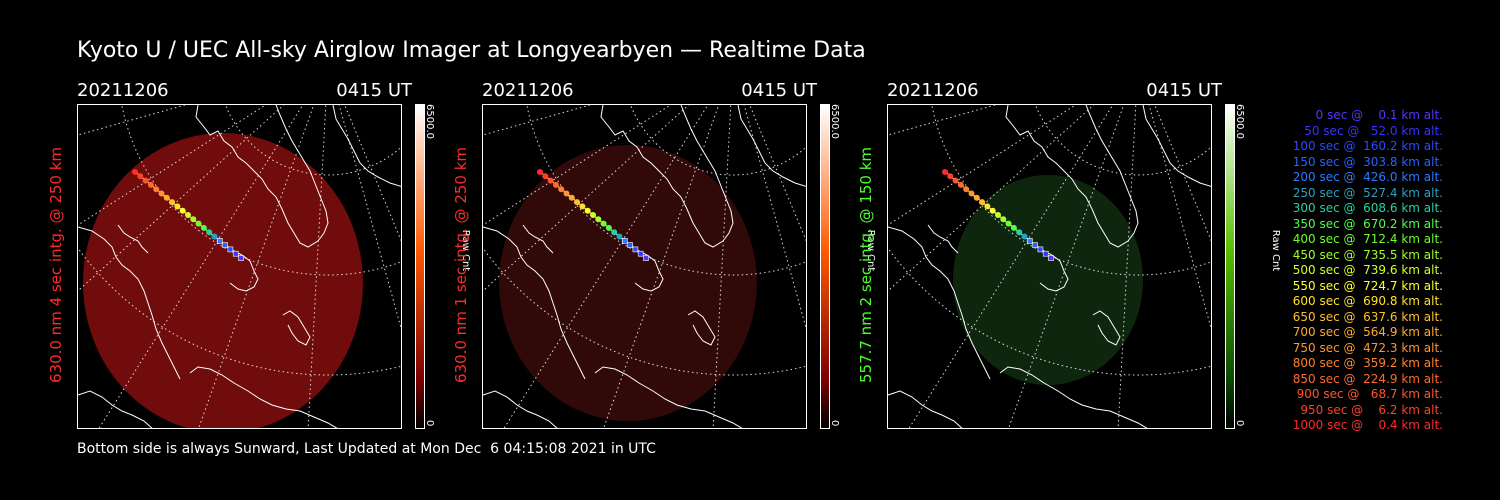 This screenshot has width=1500, height=500. What do you see at coordinates (461, 265) in the screenshot?
I see `panel-side-label: 630.0 nm 1 sec intg. @ 250 km` at bounding box center [461, 265].